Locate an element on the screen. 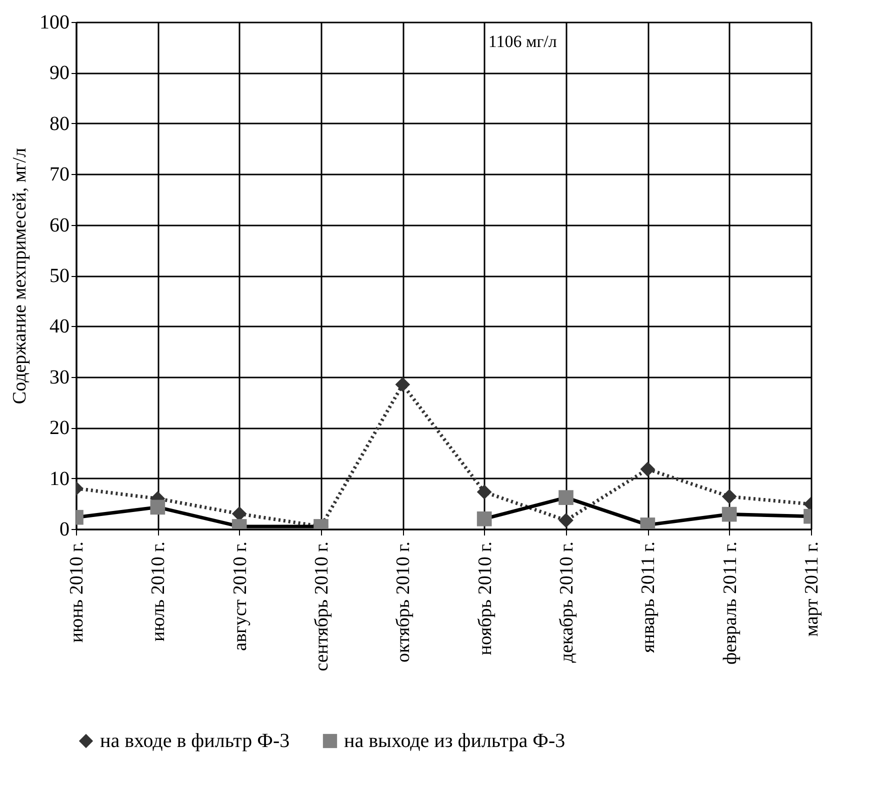  y-tick-label: 90 is located at coordinates (60, 73).